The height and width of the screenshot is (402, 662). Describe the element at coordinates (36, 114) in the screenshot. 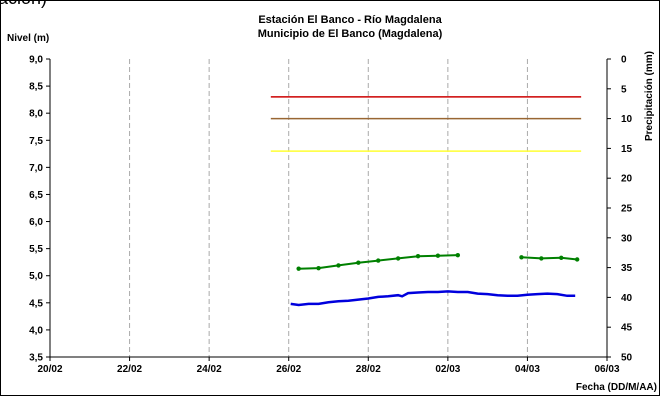

I see `y-tick-label: 8,0` at that location.